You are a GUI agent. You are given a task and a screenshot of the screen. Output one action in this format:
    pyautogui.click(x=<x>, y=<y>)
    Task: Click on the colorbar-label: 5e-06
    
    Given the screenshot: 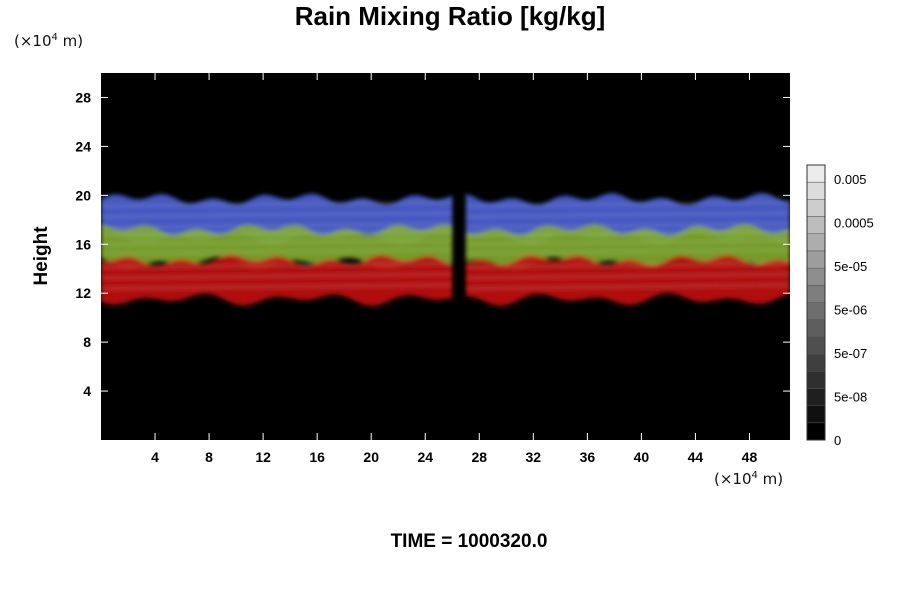 What is the action you would take?
    pyautogui.click(x=850, y=310)
    